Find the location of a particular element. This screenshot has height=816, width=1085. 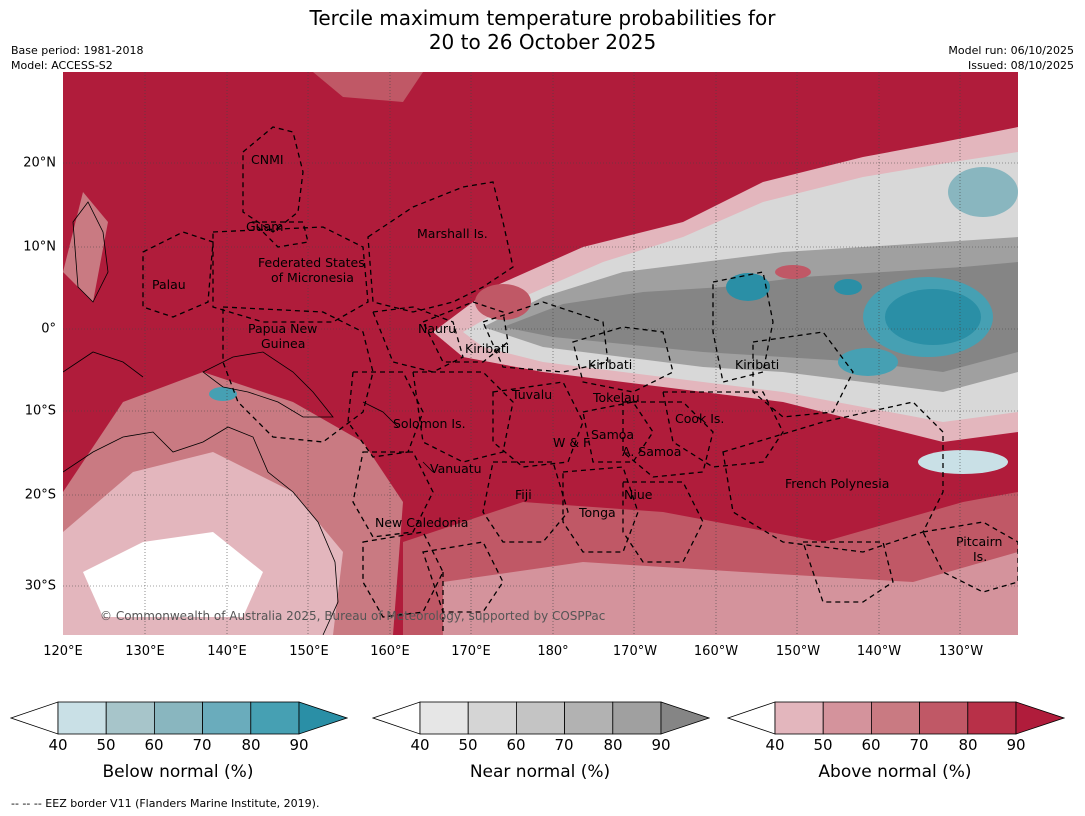

title-line-2: 20 to 26 October 2025 is located at coordinates (542, 42).